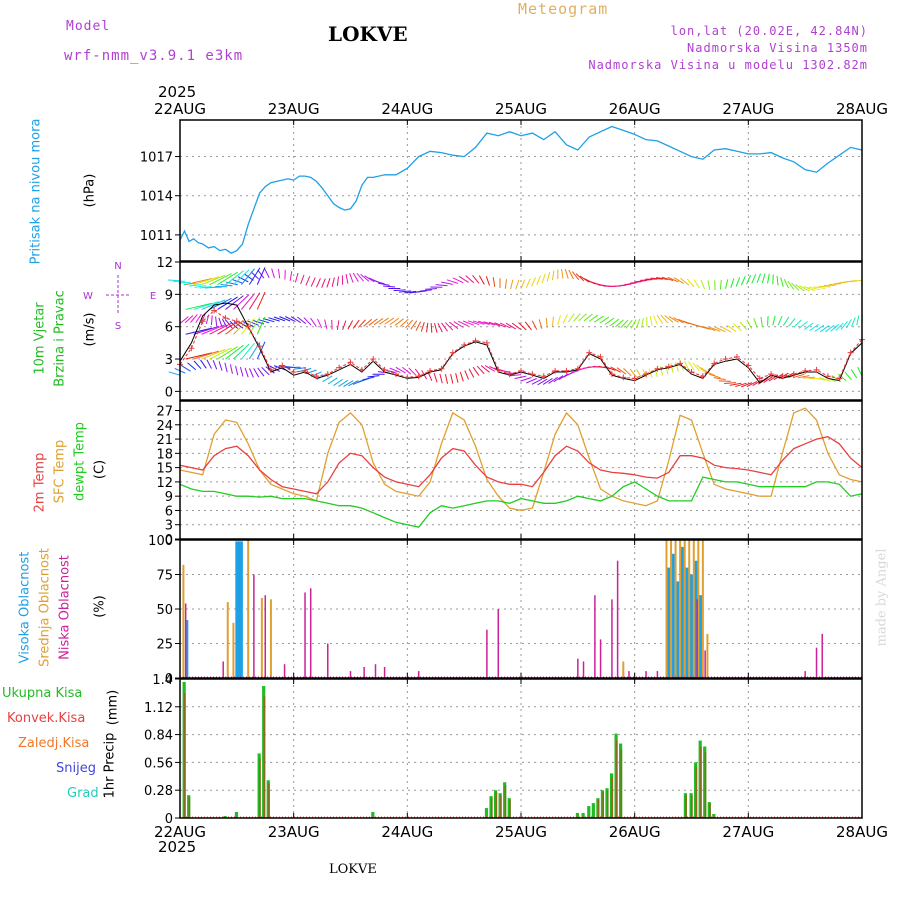  Describe the element at coordinates (76, 768) in the screenshot. I see `legend-snijeg: Snijeg` at that location.